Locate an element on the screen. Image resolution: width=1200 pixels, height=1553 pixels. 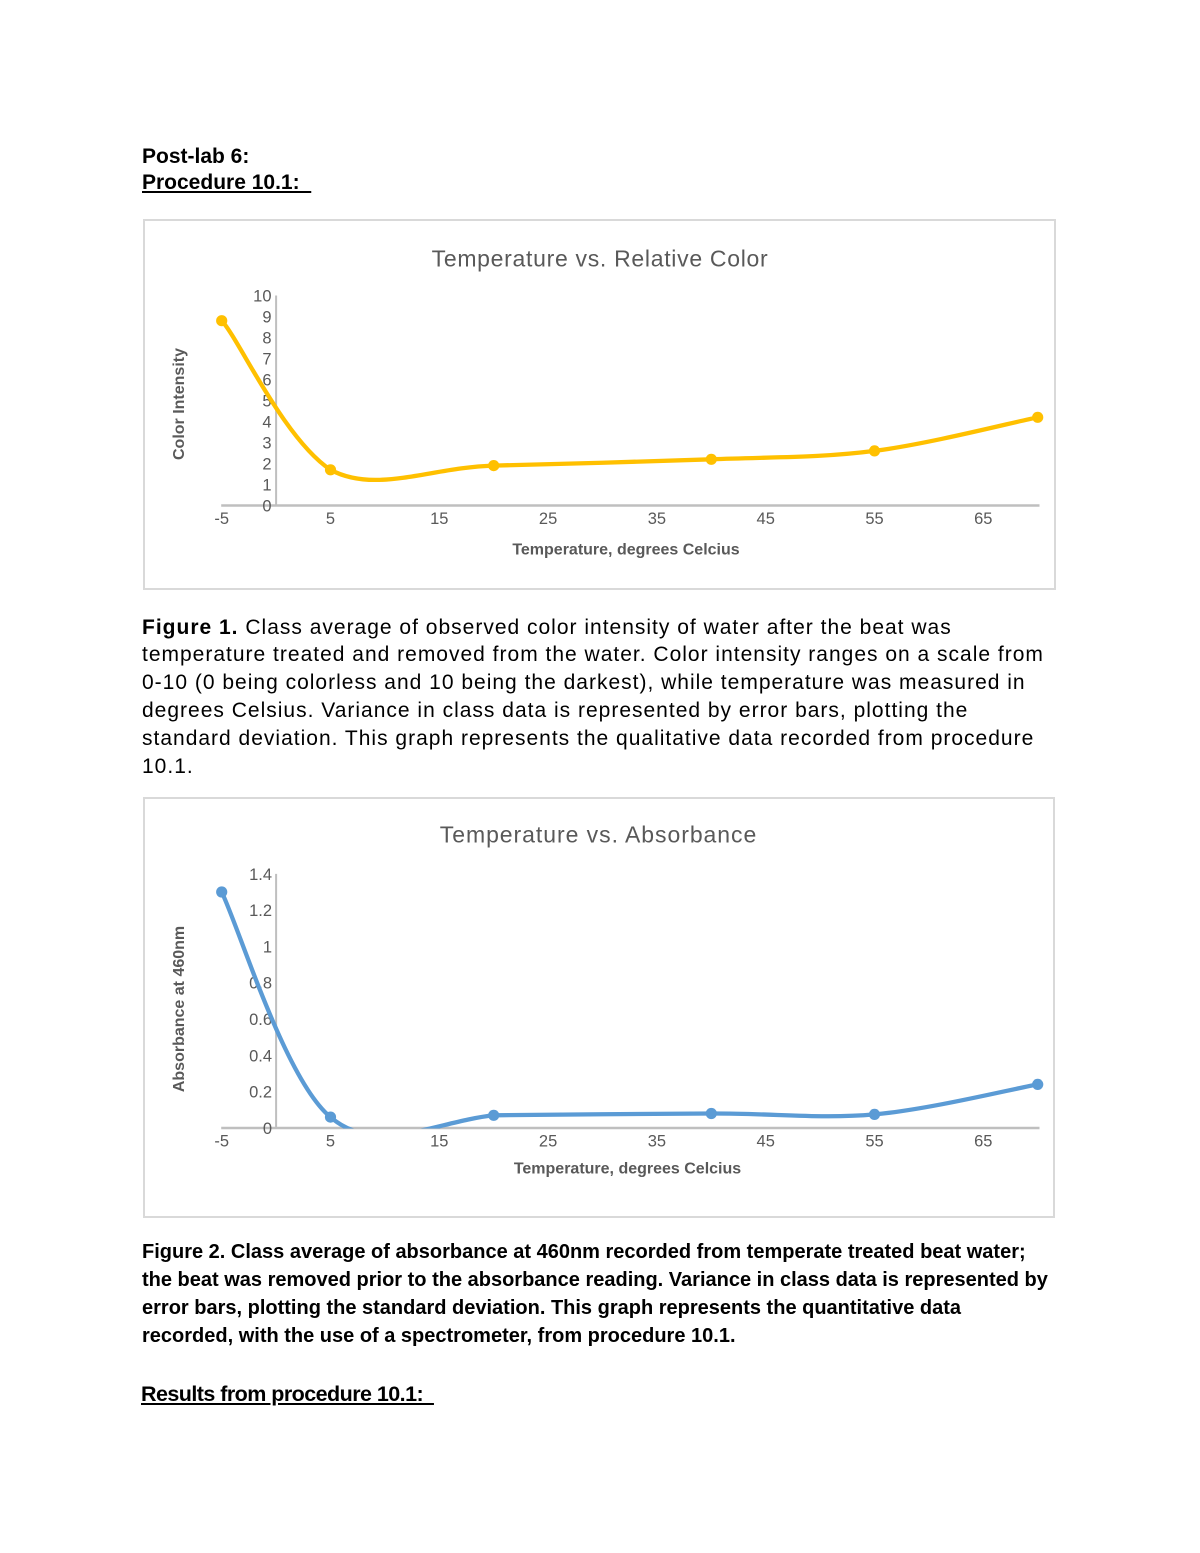
svg-text: Temperature vs. Relative Color is located at coordinates (600, 259).